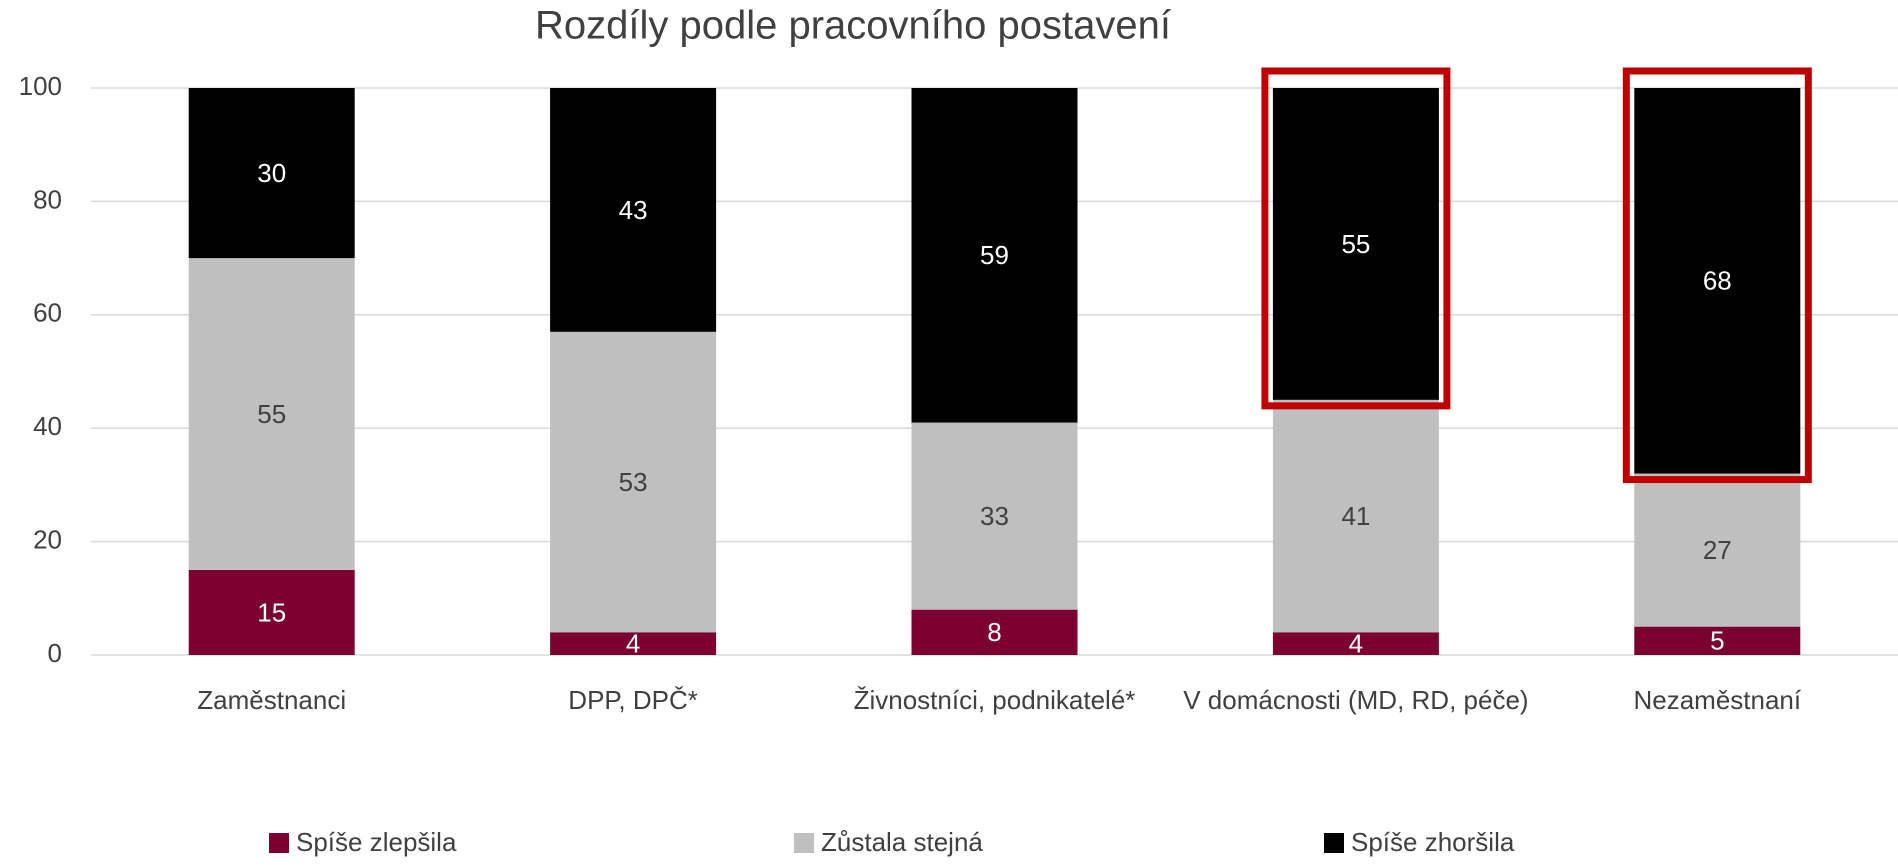  Describe the element at coordinates (271, 700) in the screenshot. I see `x-tick-label: Zaměstnanci` at that location.